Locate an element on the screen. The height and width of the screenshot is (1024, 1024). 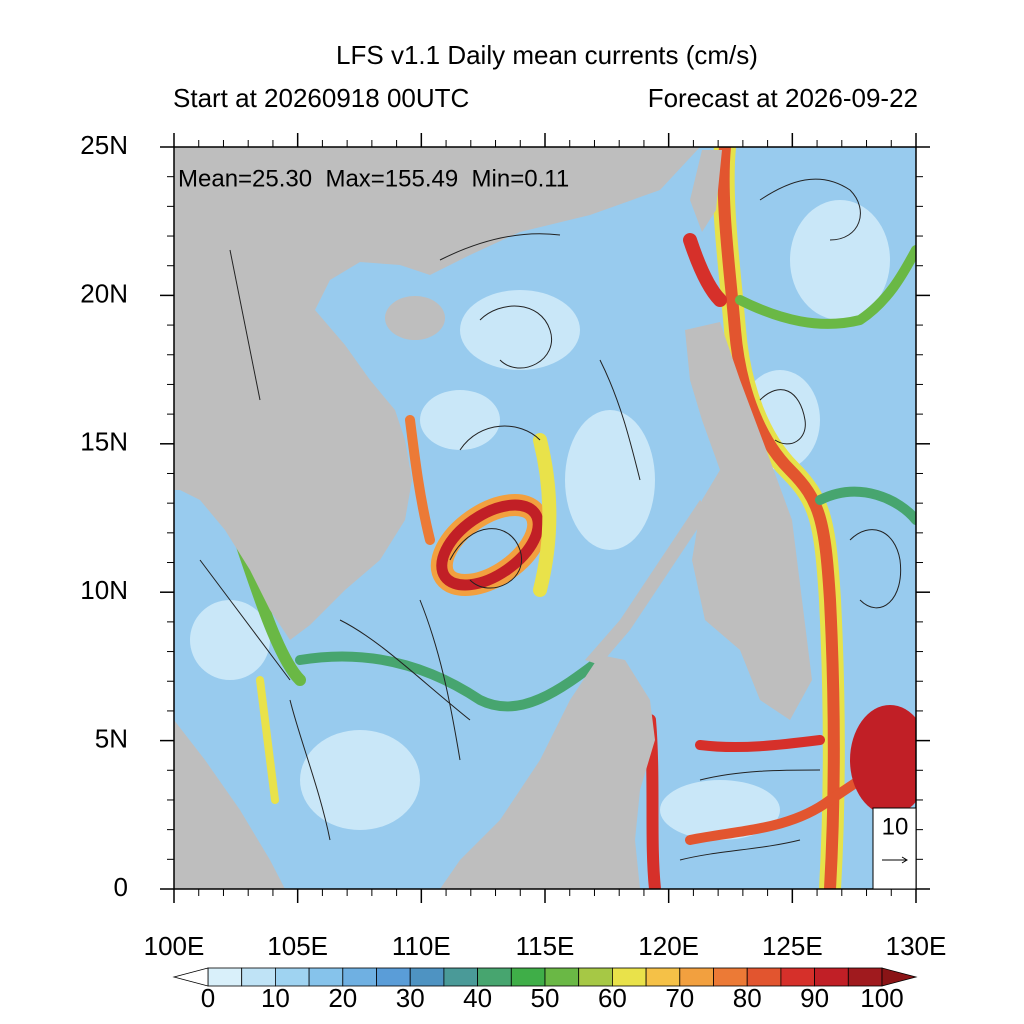
subtitle-left: Start at 20260918 00UTC is located at coordinates (321, 98).